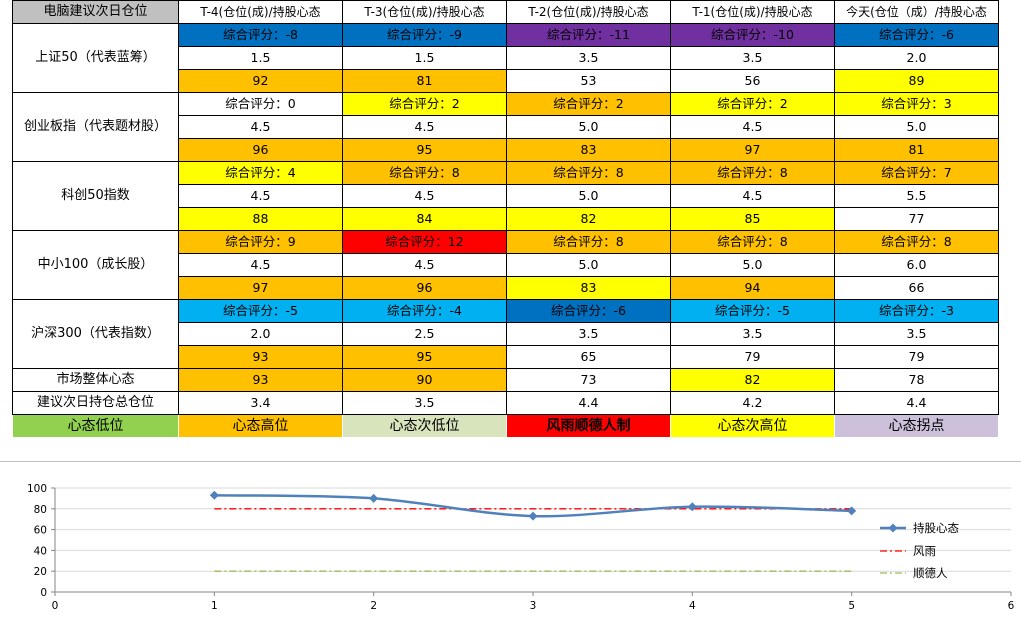 Image resolution: width=1021 pixels, height=627 pixels. What do you see at coordinates (1011, 606) in the screenshot?
I see `x-tick-label: 6` at bounding box center [1011, 606].